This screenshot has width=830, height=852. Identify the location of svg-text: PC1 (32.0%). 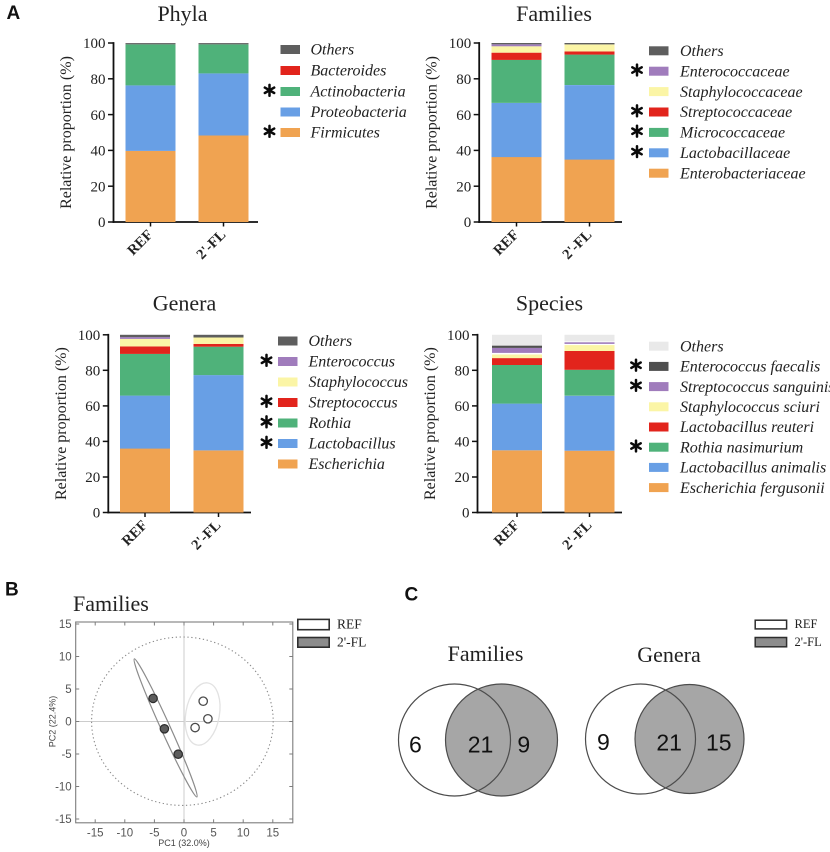
(184, 843).